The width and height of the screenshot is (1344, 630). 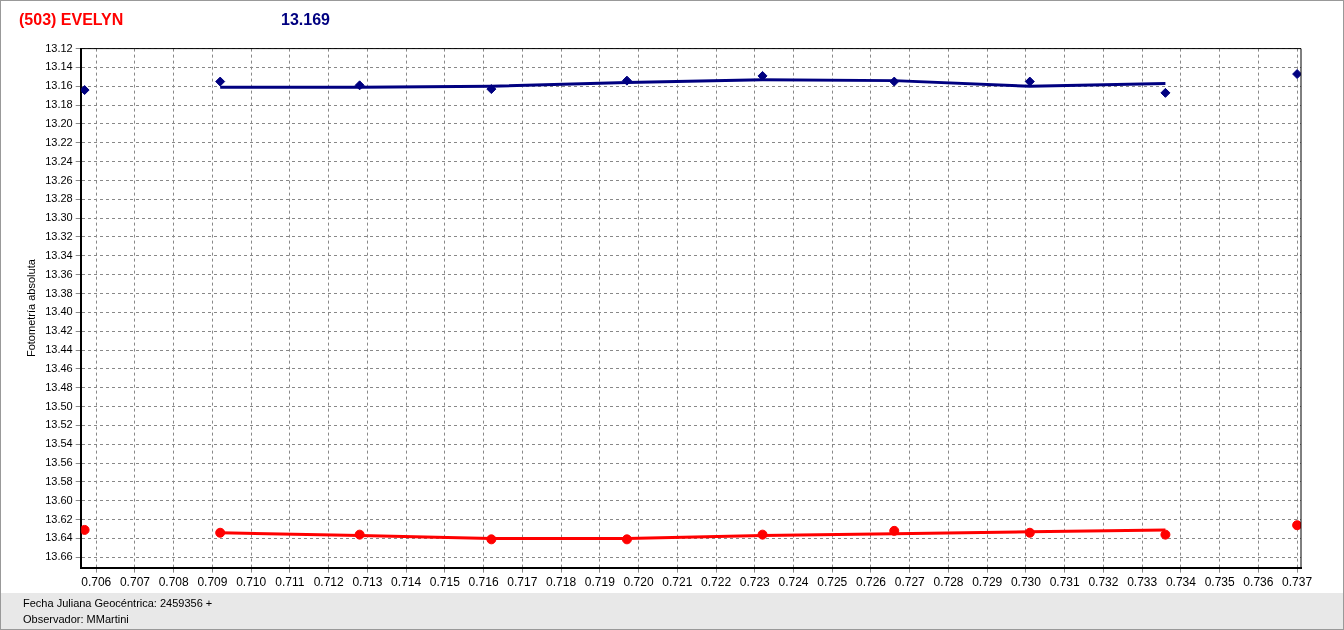 I want to click on x-tick-label: 0.724, so click(x=793, y=582).